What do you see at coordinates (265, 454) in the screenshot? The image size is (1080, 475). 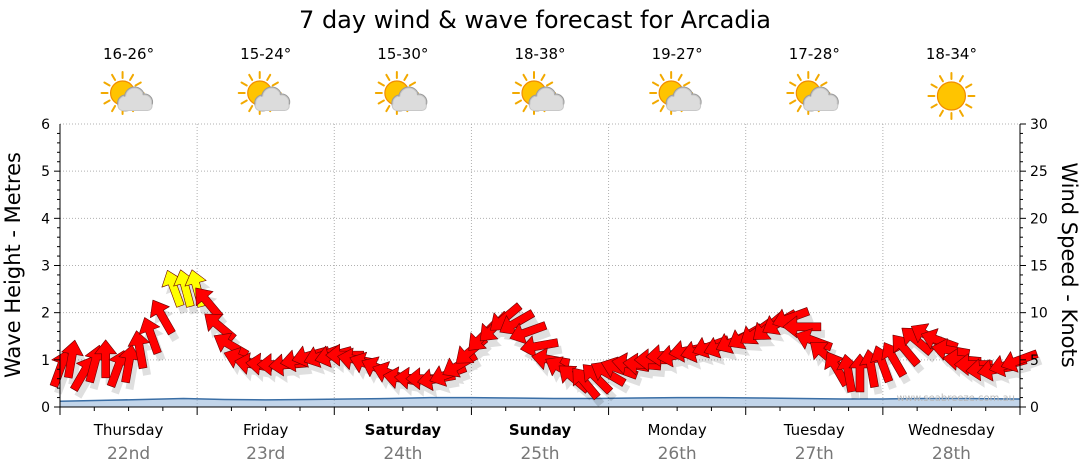 I see `x-date-label: 23rd` at bounding box center [265, 454].